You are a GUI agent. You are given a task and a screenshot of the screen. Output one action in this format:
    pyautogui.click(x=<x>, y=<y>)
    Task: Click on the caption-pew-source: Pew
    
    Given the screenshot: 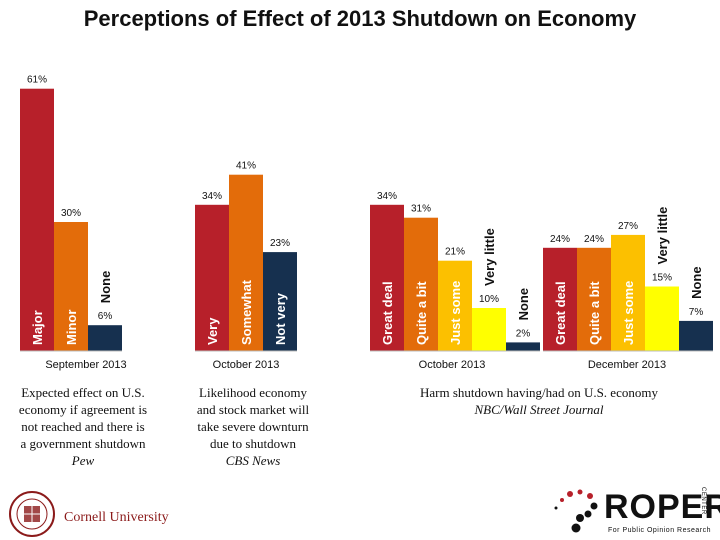 What is the action you would take?
    pyautogui.click(x=83, y=460)
    